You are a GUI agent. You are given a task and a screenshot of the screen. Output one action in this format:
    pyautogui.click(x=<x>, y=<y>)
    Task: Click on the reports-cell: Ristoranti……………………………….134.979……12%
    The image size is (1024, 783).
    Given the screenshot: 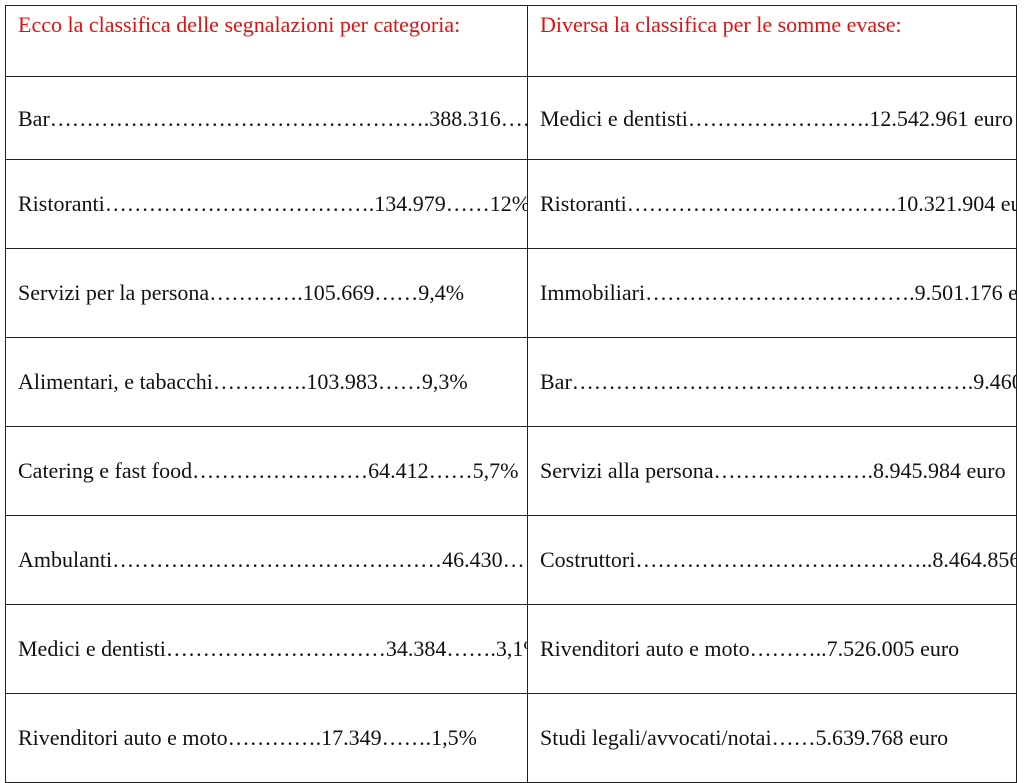 What is the action you would take?
    pyautogui.click(x=266, y=204)
    